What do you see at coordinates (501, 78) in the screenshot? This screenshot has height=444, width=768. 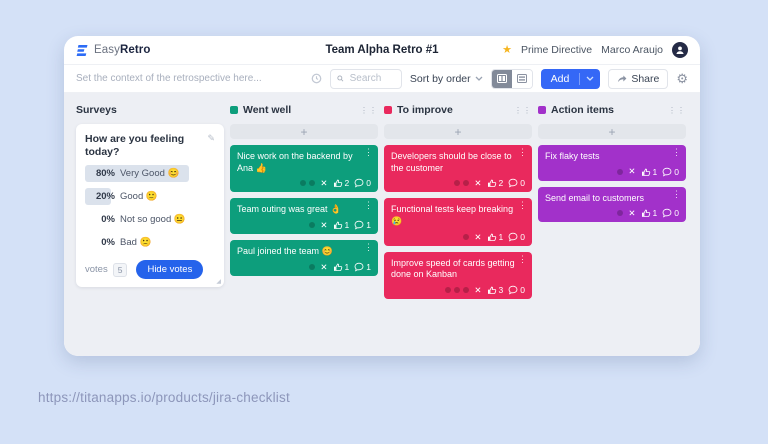 I see `board-view-button` at bounding box center [501, 78].